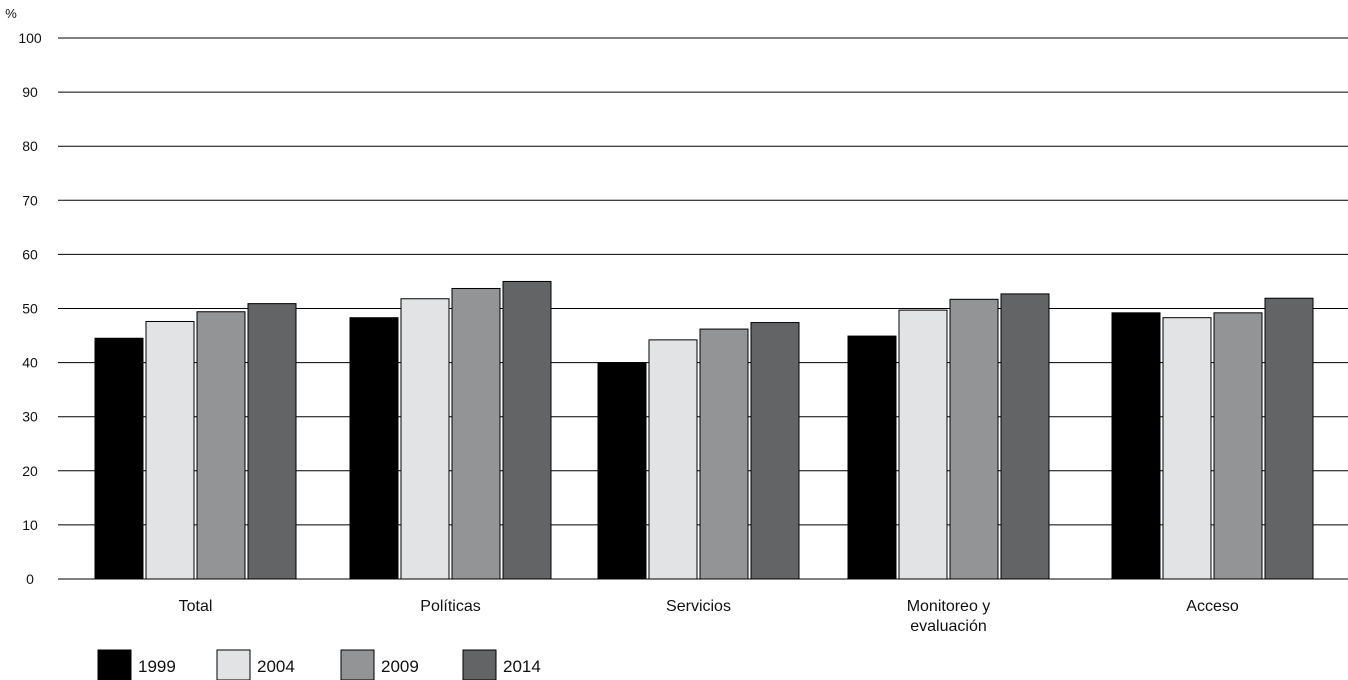 The width and height of the screenshot is (1348, 680). What do you see at coordinates (949, 606) in the screenshot?
I see `x-category-label: Monitoreo y` at bounding box center [949, 606].